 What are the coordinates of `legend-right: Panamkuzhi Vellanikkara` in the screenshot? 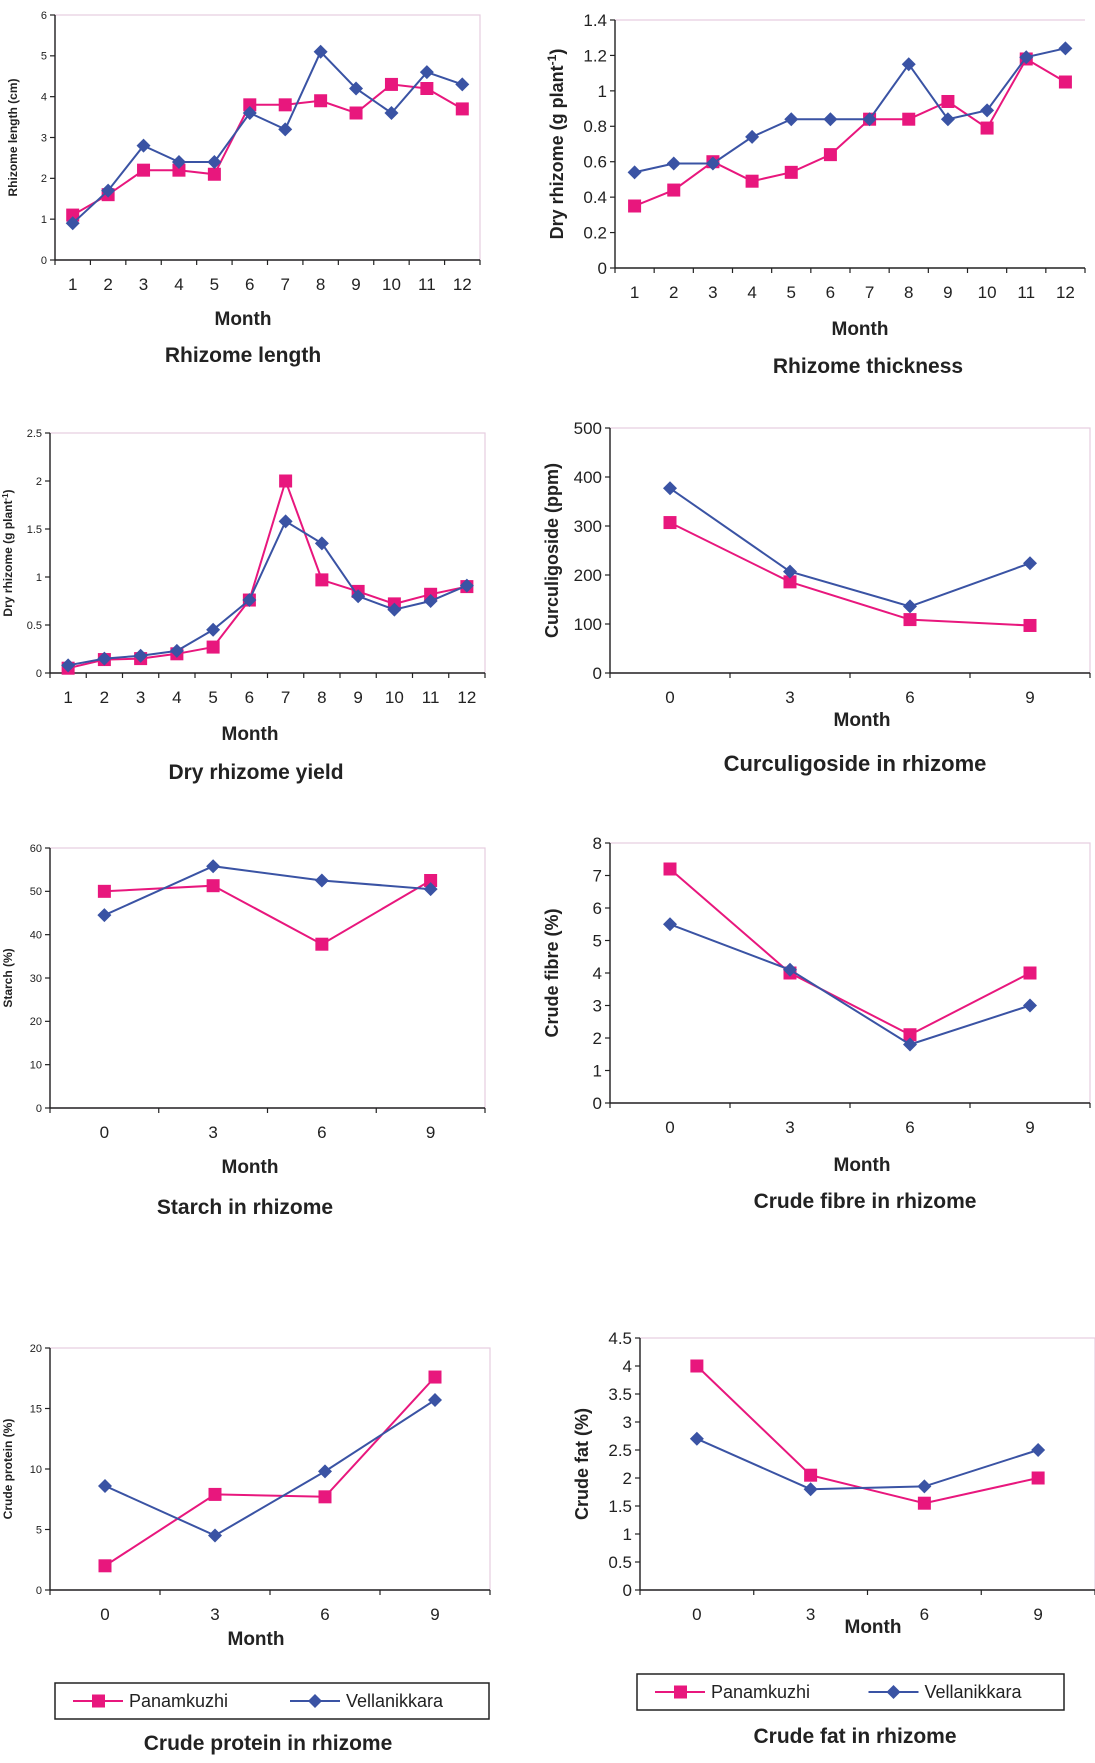 It's located at (850, 1692).